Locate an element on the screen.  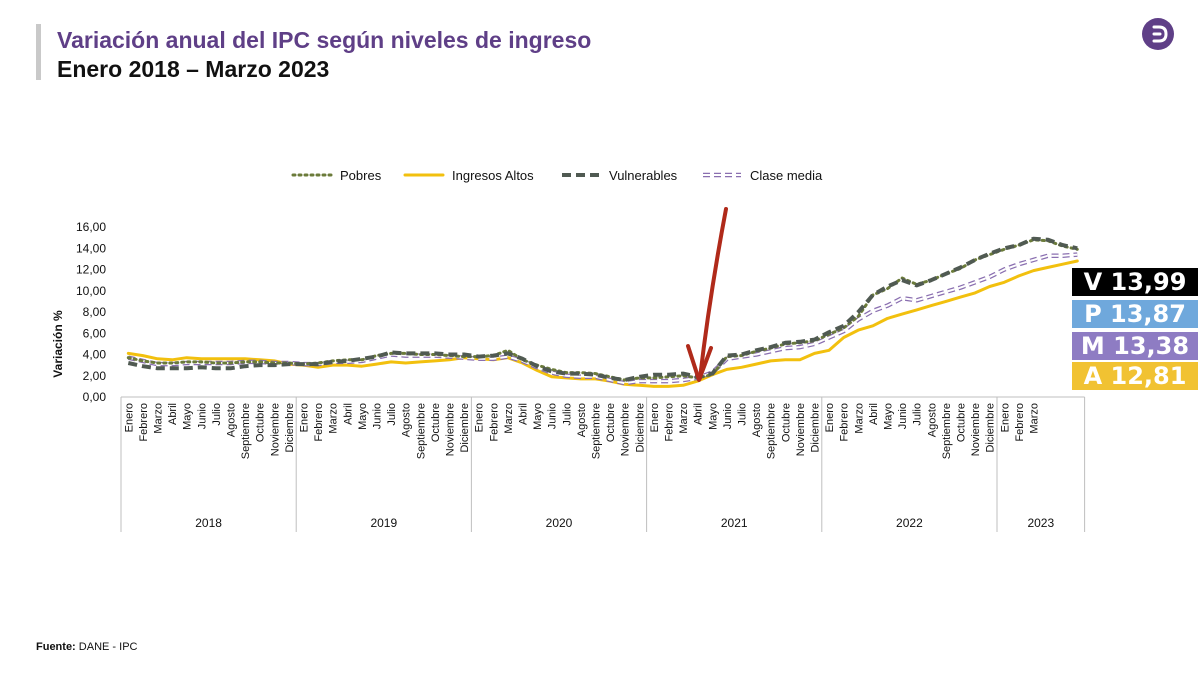
brand-logo is located at coordinates (1158, 34).